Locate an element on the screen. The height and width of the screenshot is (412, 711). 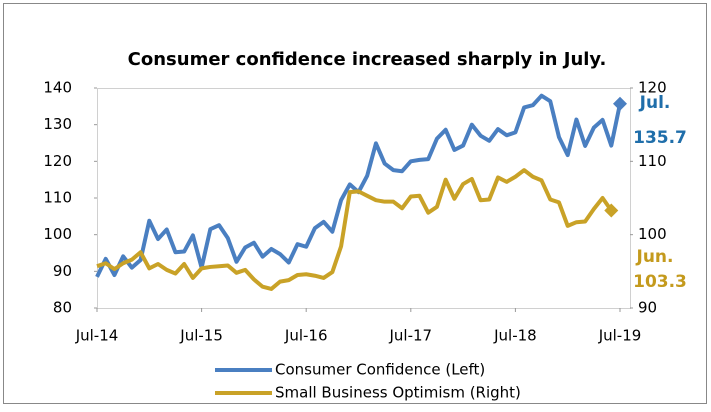
x-tick-label: Jul-18 is located at coordinates (515, 336).